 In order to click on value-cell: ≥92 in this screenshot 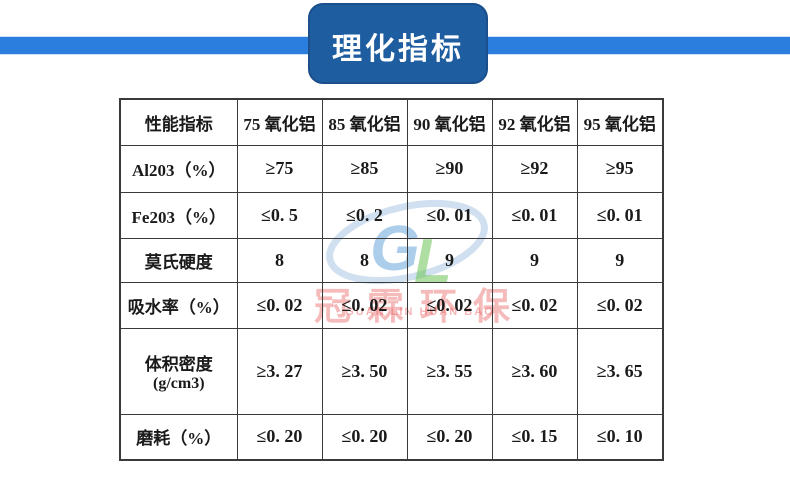, I will do `click(534, 168)`.